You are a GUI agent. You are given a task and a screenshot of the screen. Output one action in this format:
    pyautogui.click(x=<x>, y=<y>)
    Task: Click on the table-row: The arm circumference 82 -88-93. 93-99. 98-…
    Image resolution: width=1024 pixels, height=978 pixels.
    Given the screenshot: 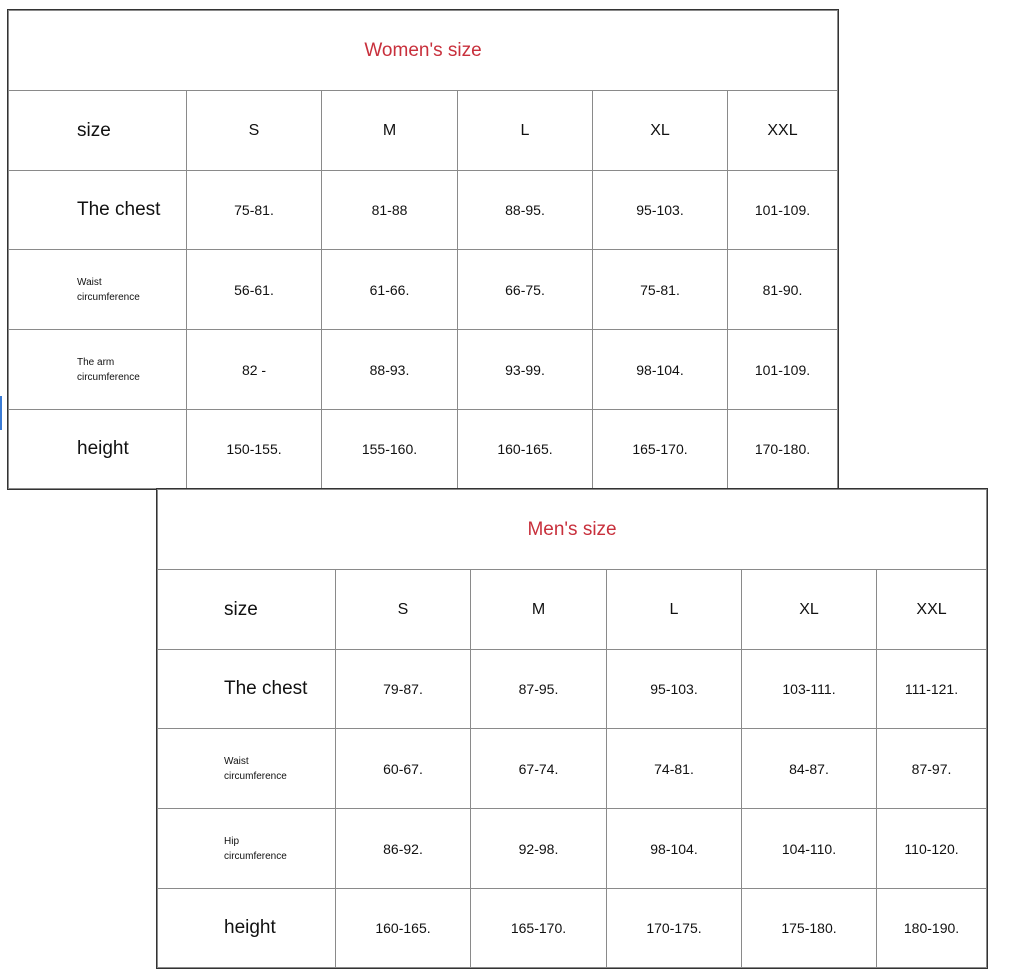 What is the action you would take?
    pyautogui.click(x=423, y=369)
    